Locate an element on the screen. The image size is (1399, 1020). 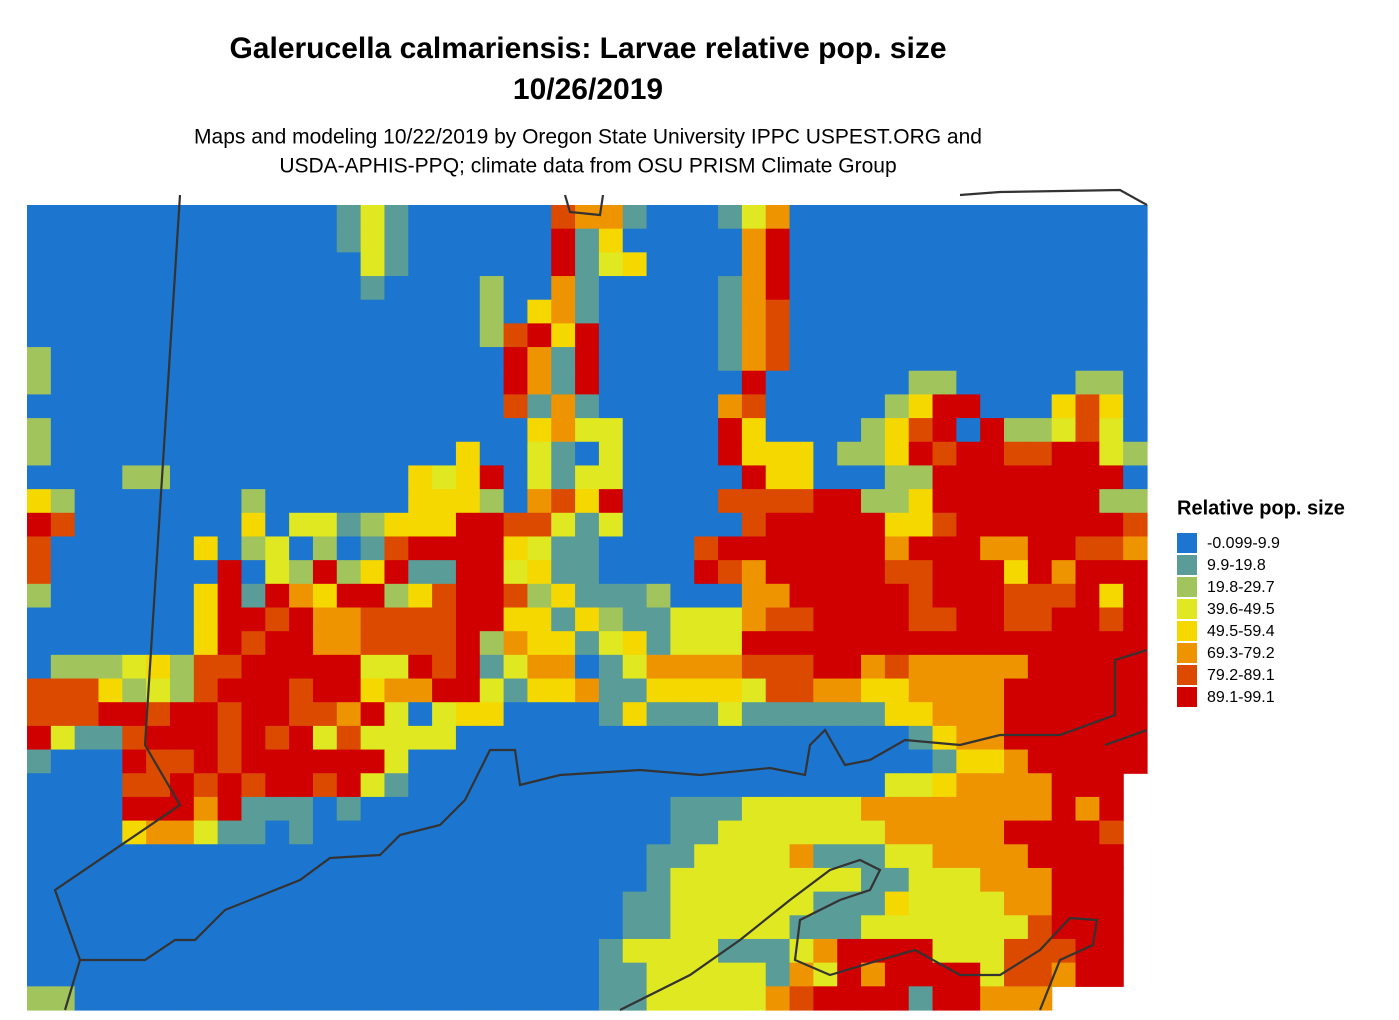
lake-shore is located at coordinates (859, 934).